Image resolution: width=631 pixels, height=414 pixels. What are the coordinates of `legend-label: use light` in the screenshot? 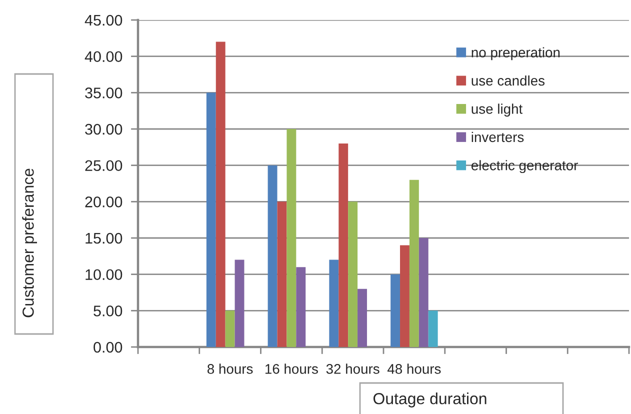 It's located at (497, 110).